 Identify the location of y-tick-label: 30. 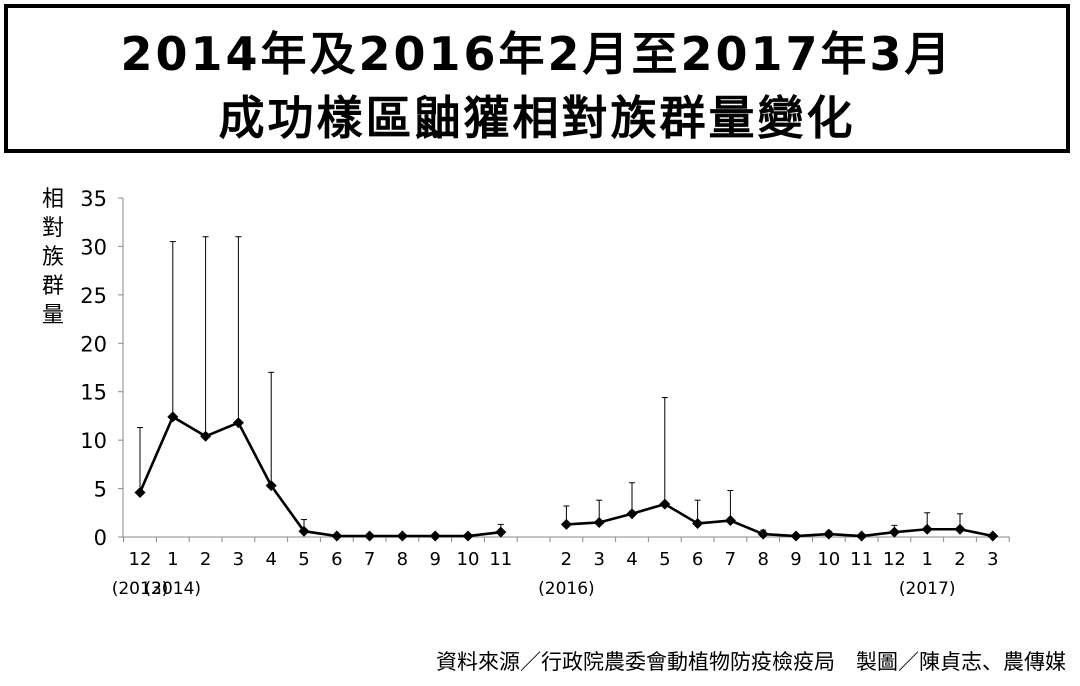
(93, 247).